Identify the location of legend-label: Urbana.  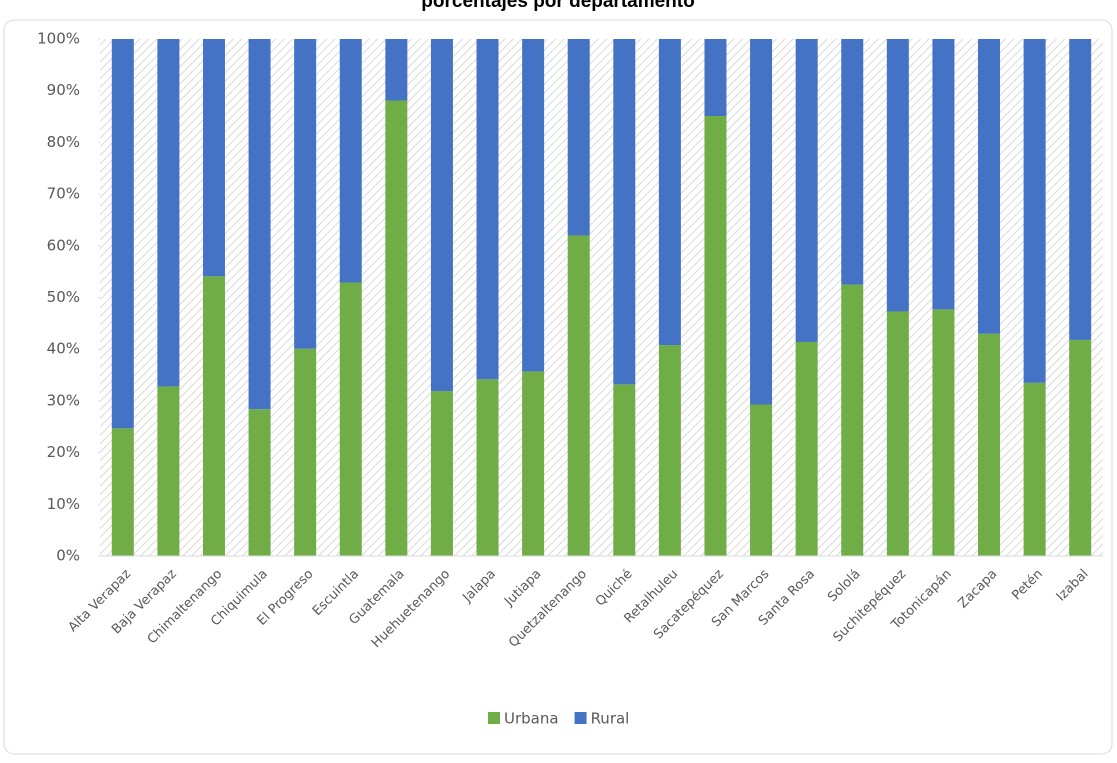
(531, 719).